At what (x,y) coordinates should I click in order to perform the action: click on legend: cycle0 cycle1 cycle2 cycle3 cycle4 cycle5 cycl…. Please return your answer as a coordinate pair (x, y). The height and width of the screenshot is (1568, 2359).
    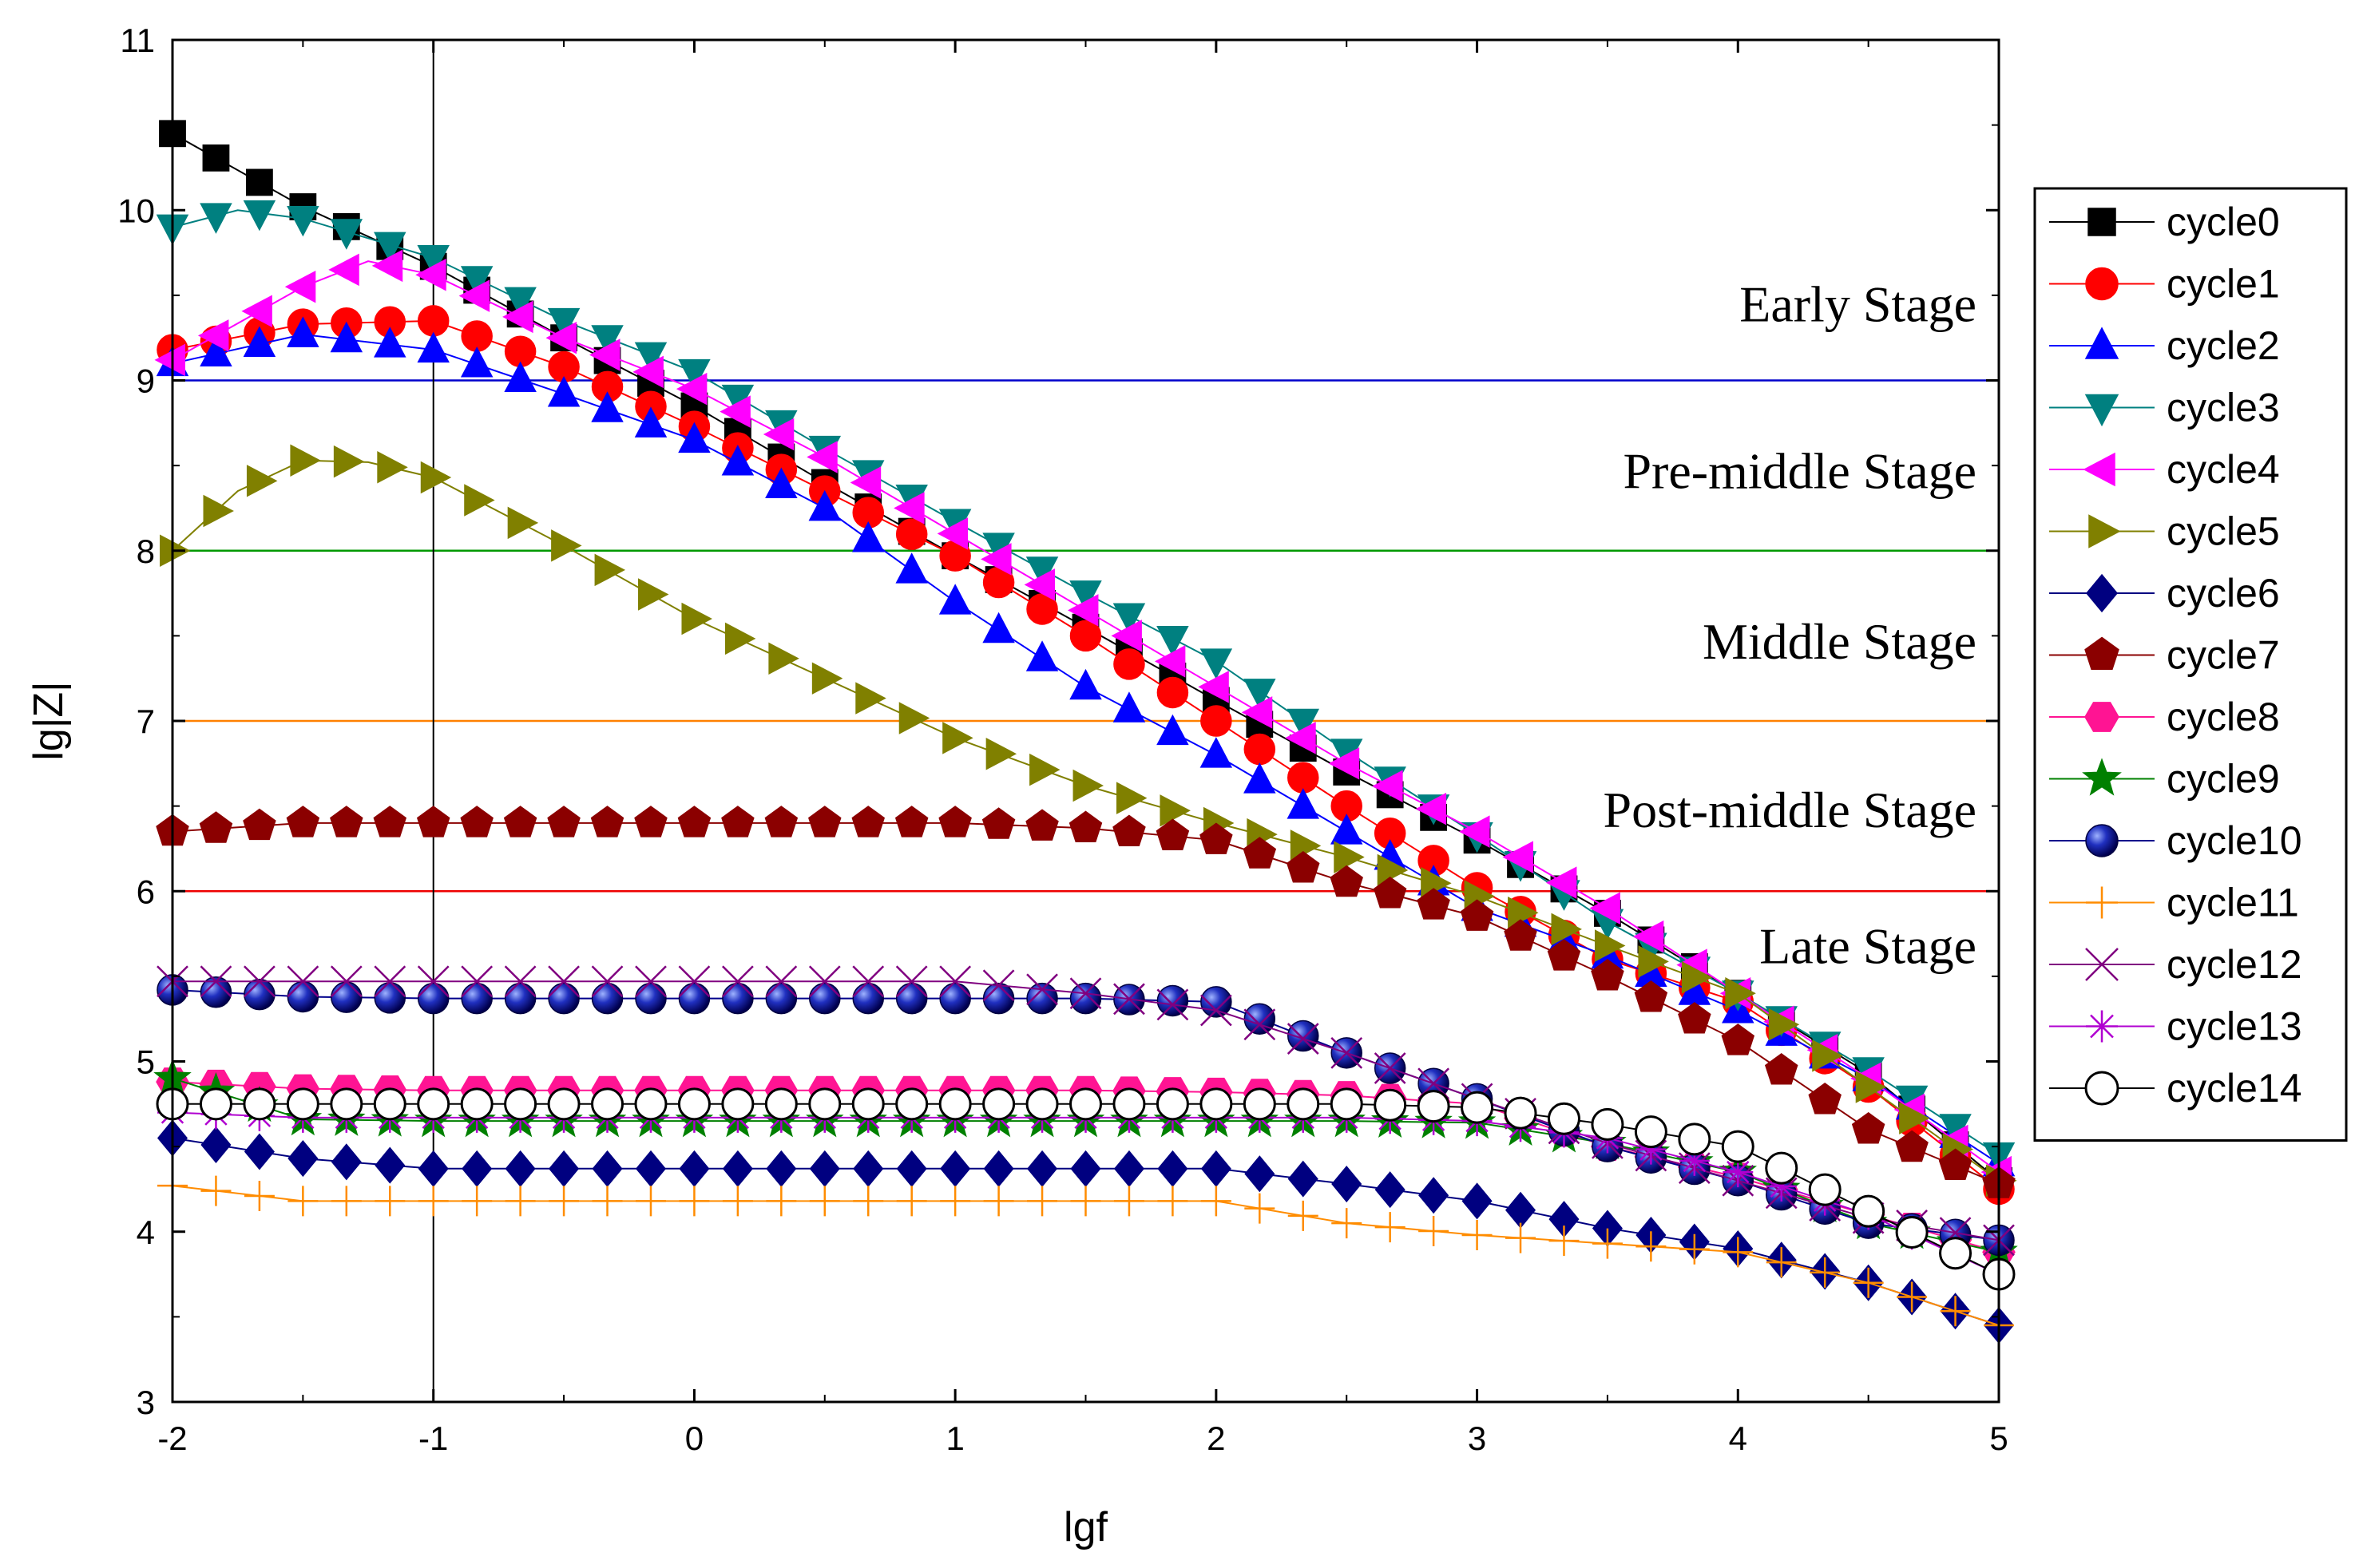
    Looking at the image, I should click on (2190, 665).